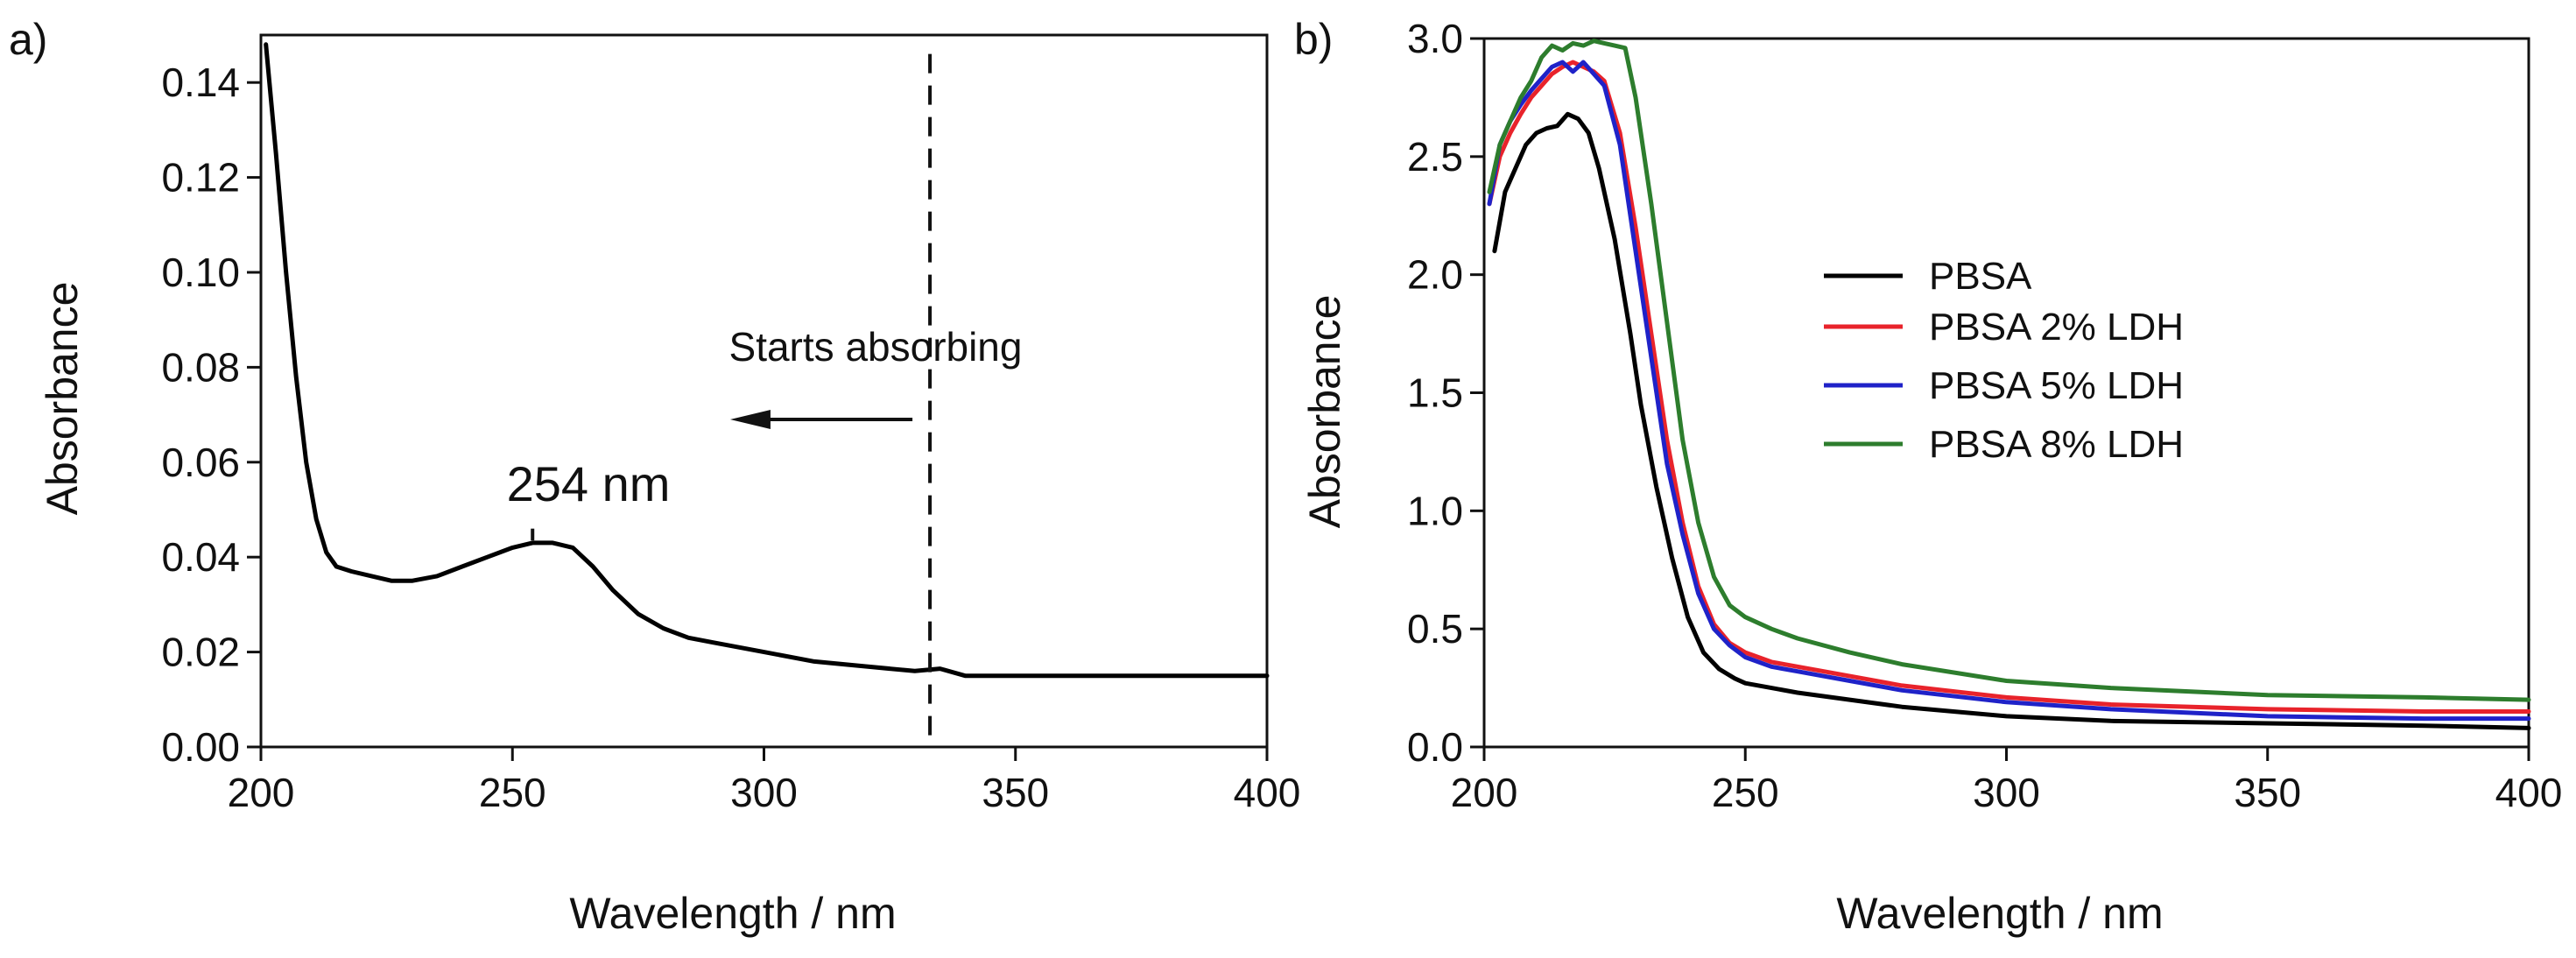  I want to click on panel-b-y-tick-label: 2.5, so click(1435, 157).